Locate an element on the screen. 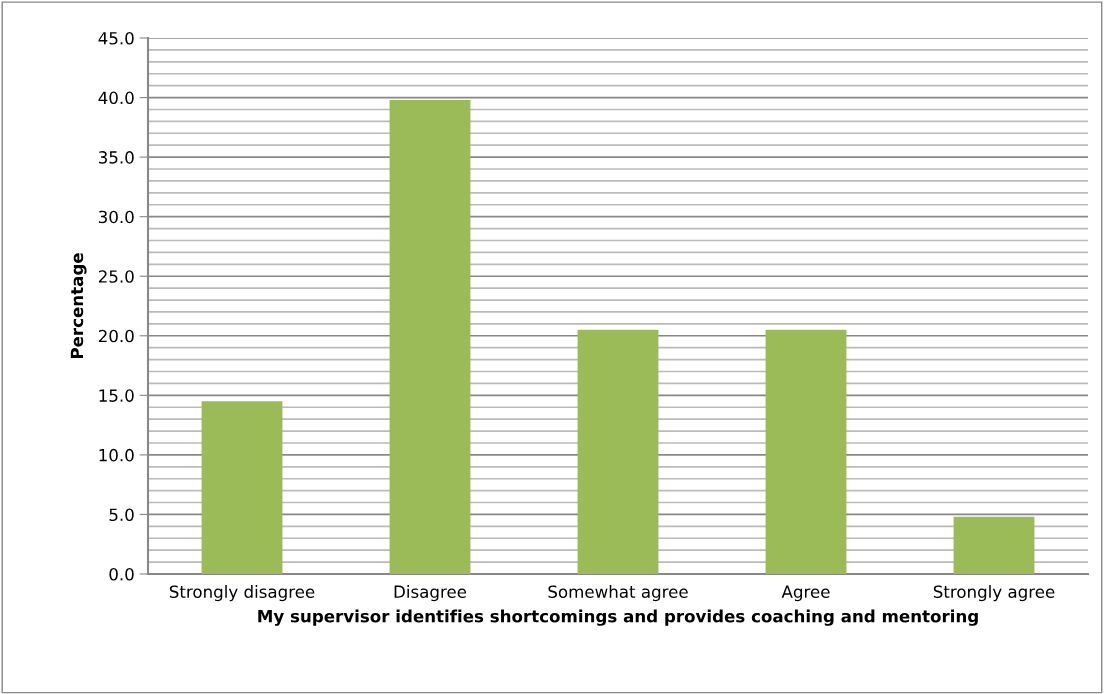  y-tick-label: 45.0 is located at coordinates (116, 38).